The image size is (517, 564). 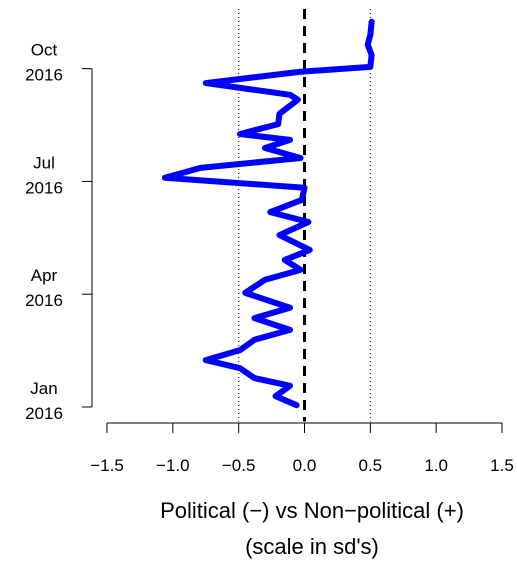 What do you see at coordinates (436, 465) in the screenshot?
I see `x-tick-label: 1.0` at bounding box center [436, 465].